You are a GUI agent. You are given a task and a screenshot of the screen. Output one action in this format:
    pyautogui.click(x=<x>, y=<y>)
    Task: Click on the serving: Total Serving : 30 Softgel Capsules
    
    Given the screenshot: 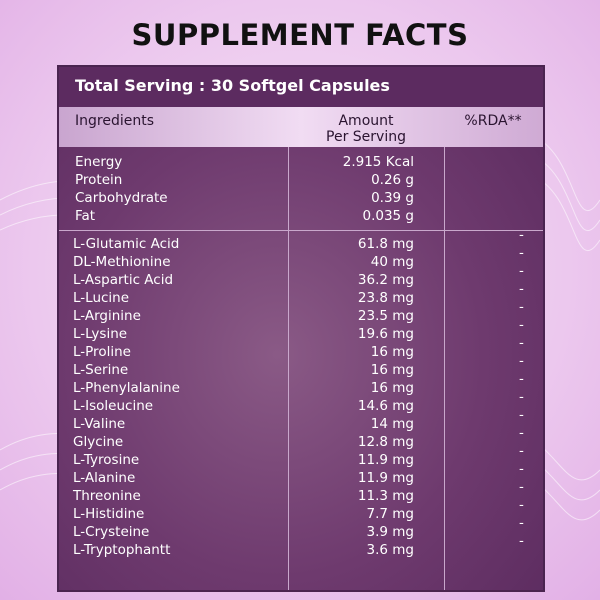 What is the action you would take?
    pyautogui.click(x=232, y=85)
    